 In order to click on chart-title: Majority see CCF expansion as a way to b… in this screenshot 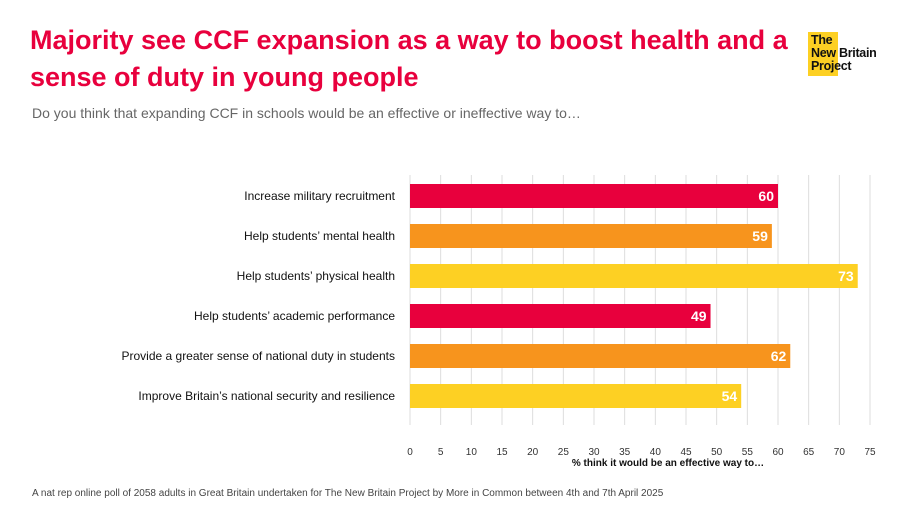, I will do `click(409, 58)`.